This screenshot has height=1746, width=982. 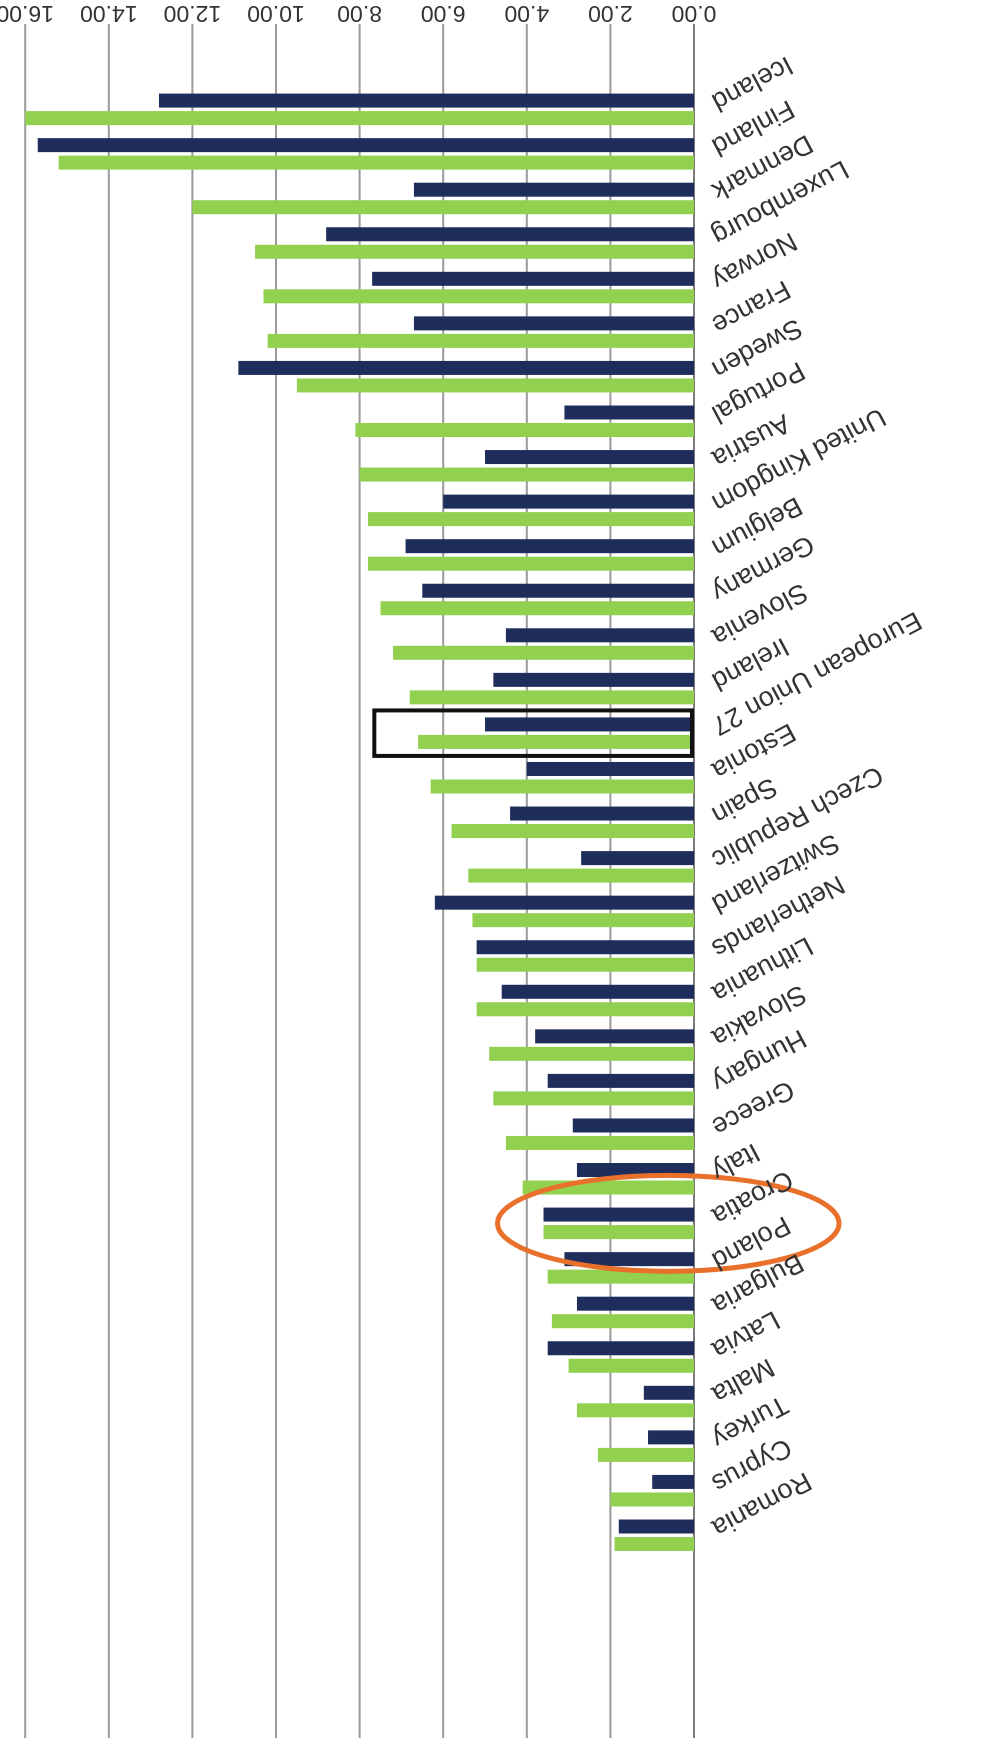 What do you see at coordinates (629, 1259) in the screenshot?
I see `bar-series-2-poland` at bounding box center [629, 1259].